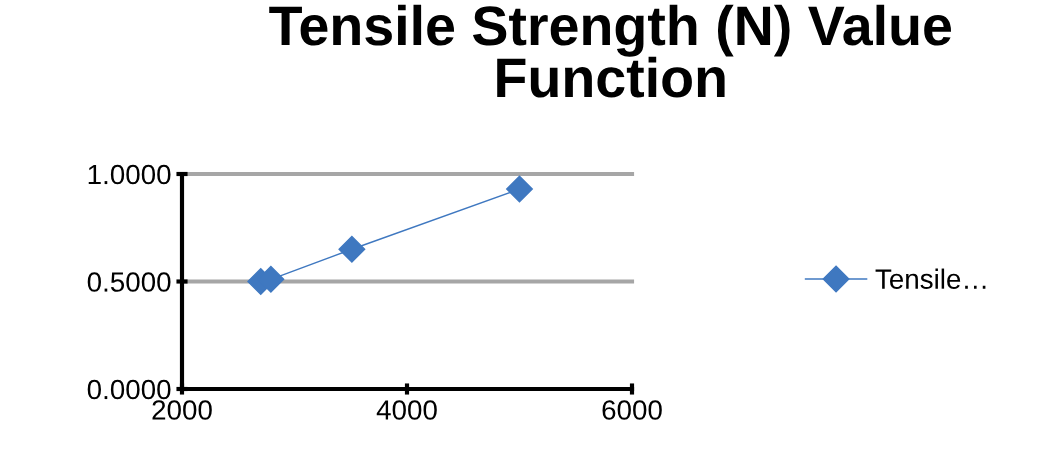 Image resolution: width=1053 pixels, height=475 pixels. What do you see at coordinates (632, 410) in the screenshot?
I see `x-tick-label: 6000` at bounding box center [632, 410].